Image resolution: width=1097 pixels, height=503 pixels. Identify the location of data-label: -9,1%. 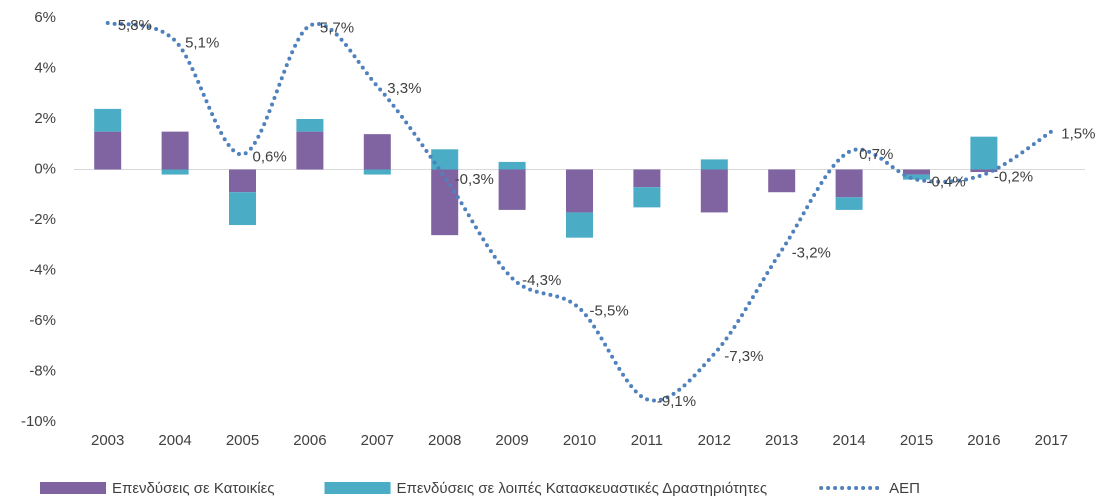
(676, 401).